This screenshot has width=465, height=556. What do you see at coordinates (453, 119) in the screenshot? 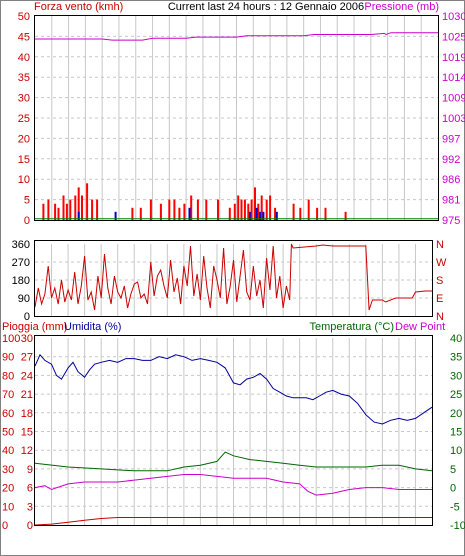
I see `pressure-ticks: 1030 1025 1019 1014 1009 1003 997 992 986 981 975` at bounding box center [453, 119].